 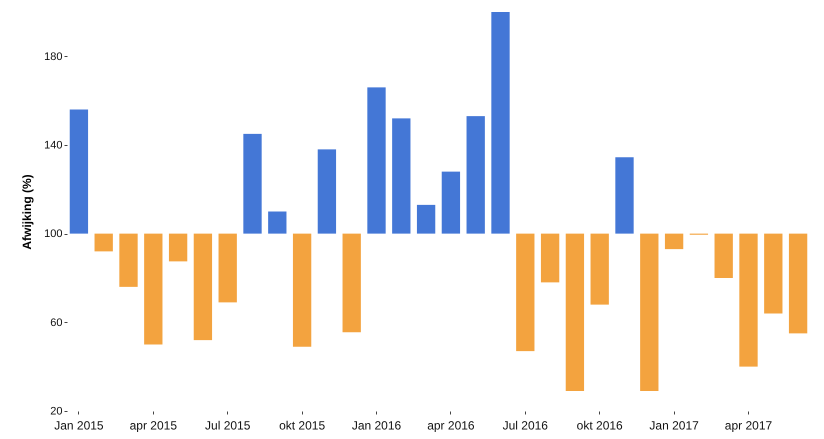 What do you see at coordinates (302, 425) in the screenshot?
I see `x-tick-label: okt 2015` at bounding box center [302, 425].